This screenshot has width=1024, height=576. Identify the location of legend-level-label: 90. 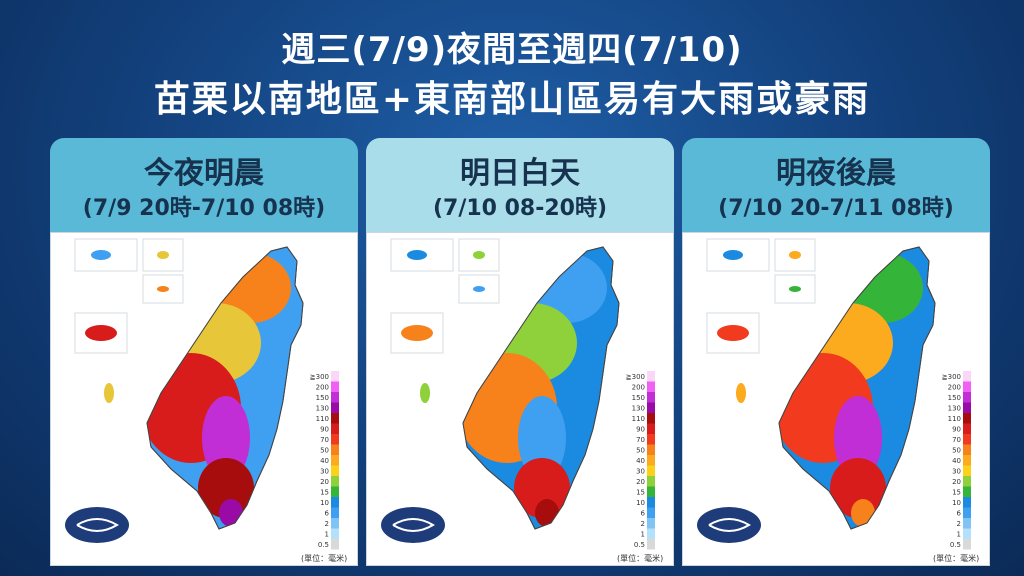
(324, 430).